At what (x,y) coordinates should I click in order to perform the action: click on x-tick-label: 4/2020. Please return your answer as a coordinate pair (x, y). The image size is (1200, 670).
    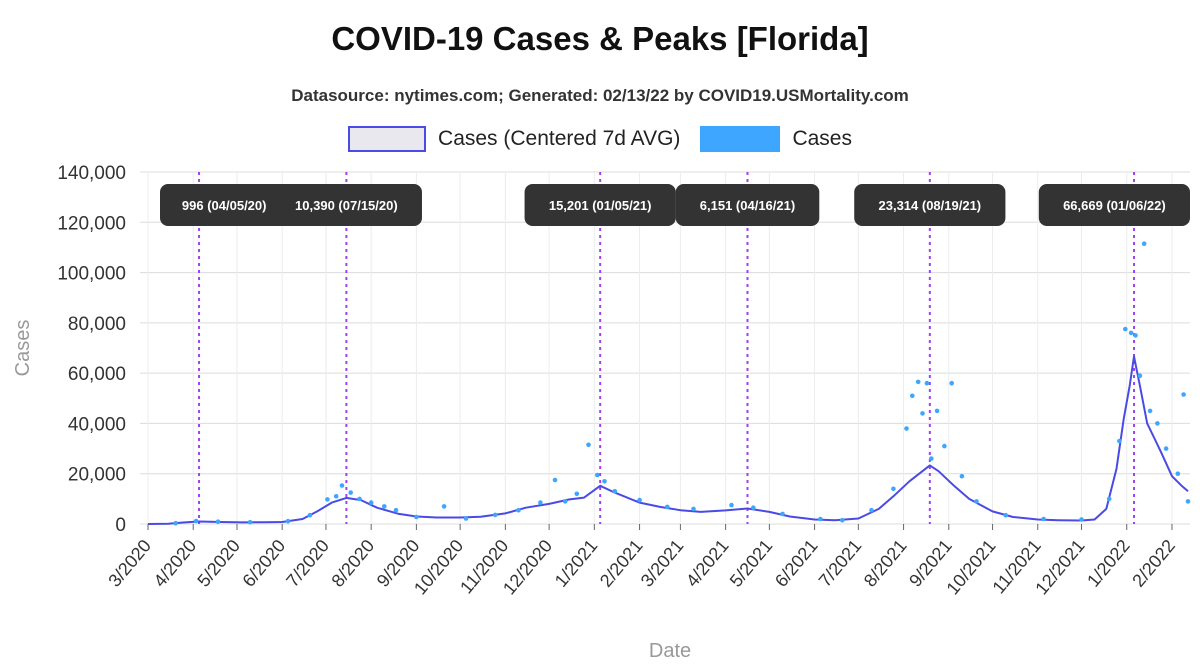
    Looking at the image, I should click on (175, 563).